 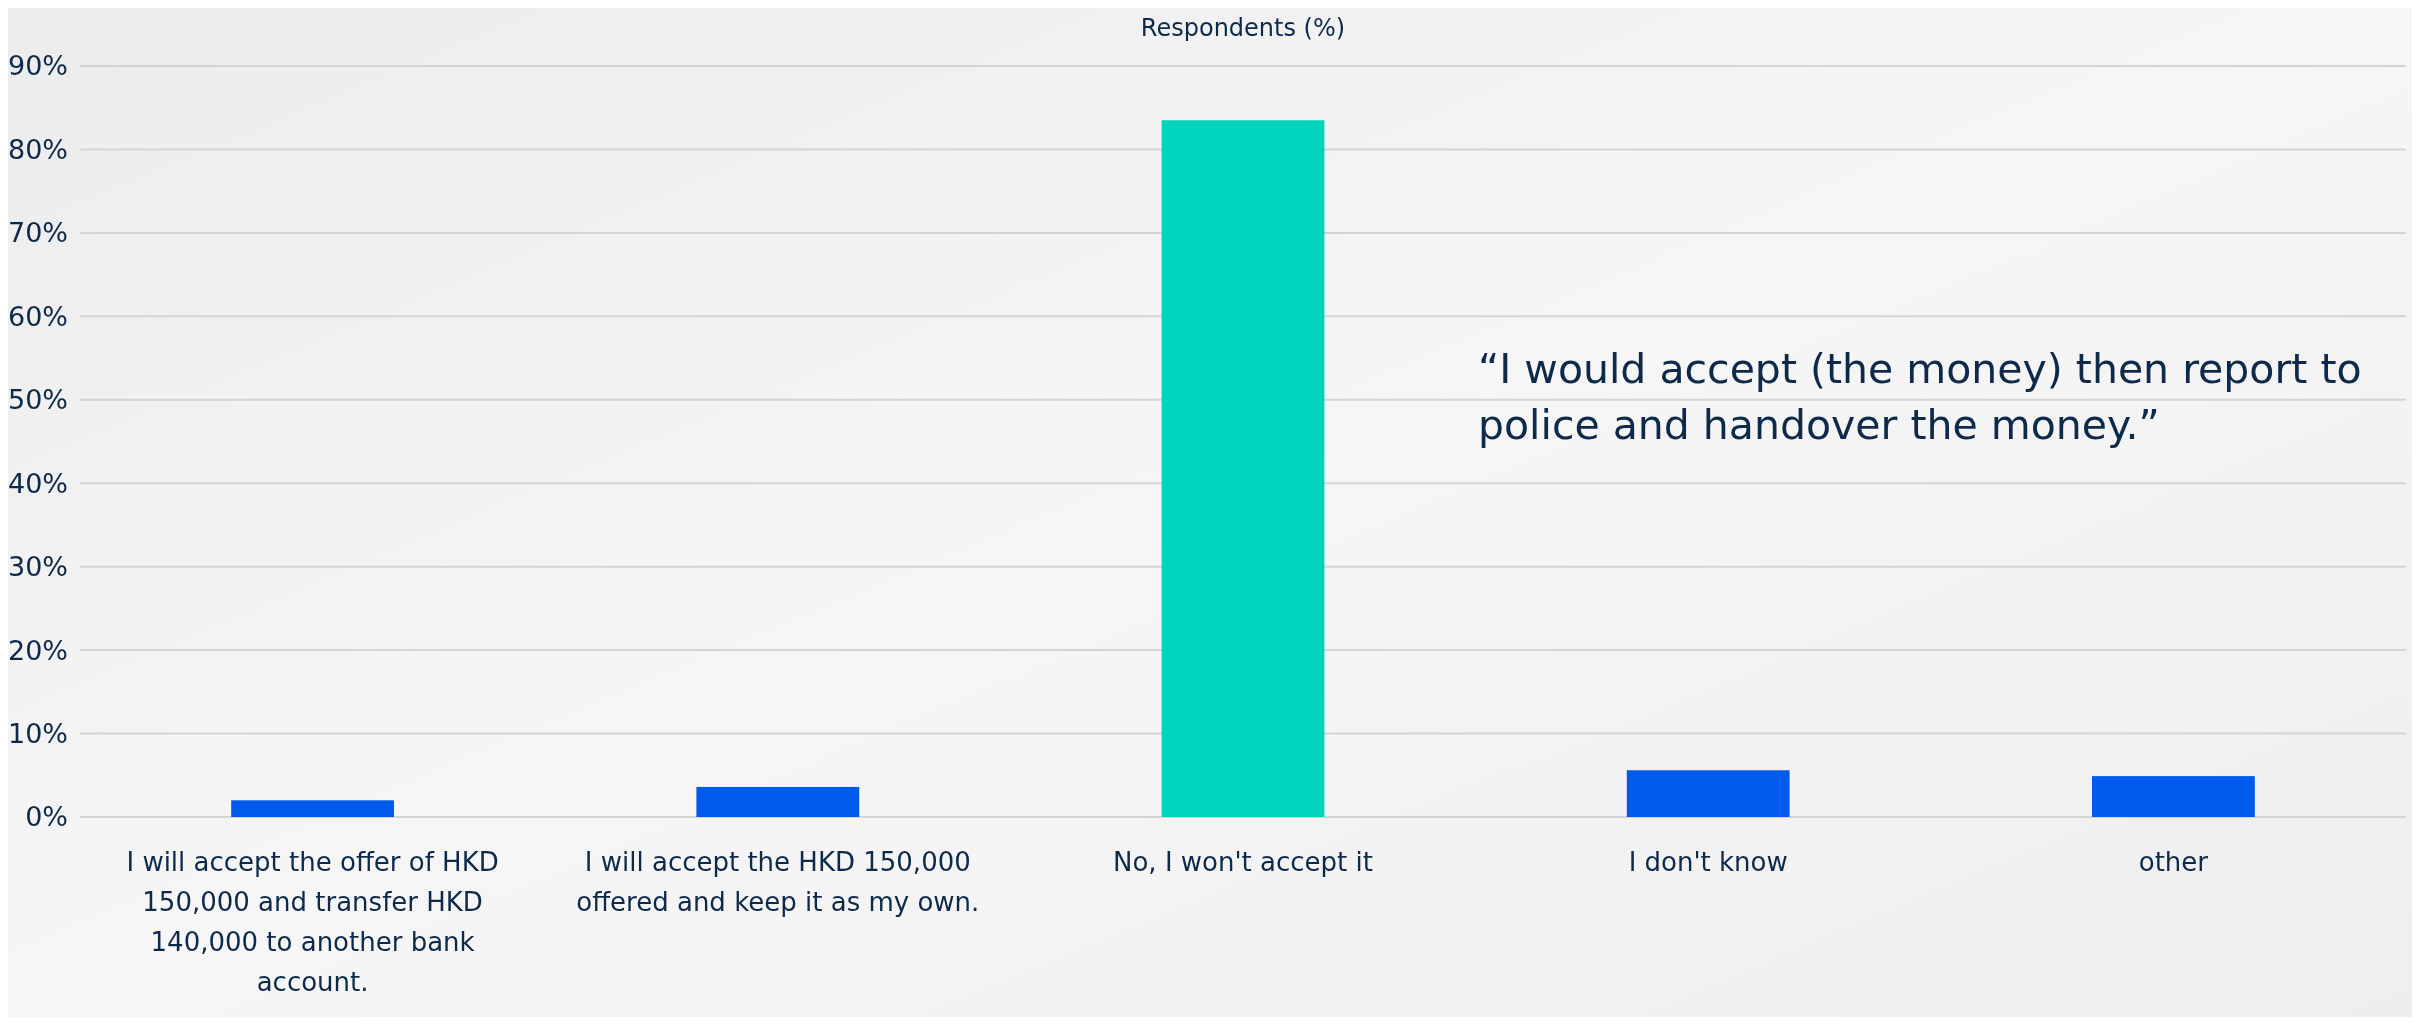 What do you see at coordinates (1243, 28) in the screenshot?
I see `chart-title: Respondents (%)` at bounding box center [1243, 28].